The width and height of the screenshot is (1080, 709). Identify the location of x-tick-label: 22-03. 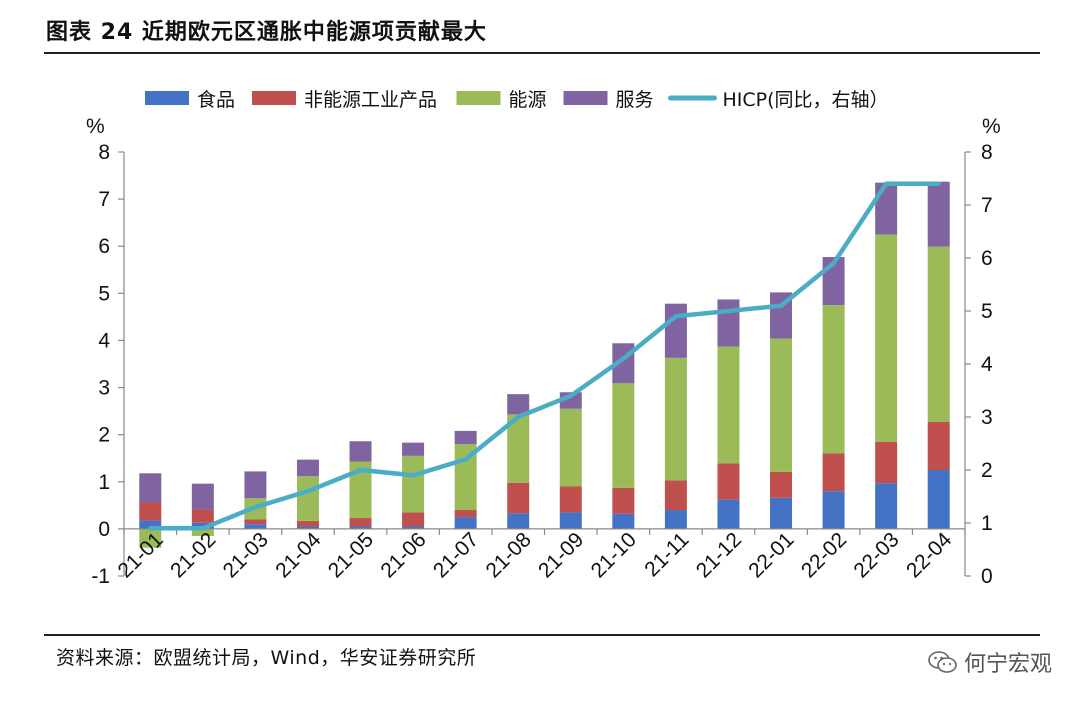
(876, 555).